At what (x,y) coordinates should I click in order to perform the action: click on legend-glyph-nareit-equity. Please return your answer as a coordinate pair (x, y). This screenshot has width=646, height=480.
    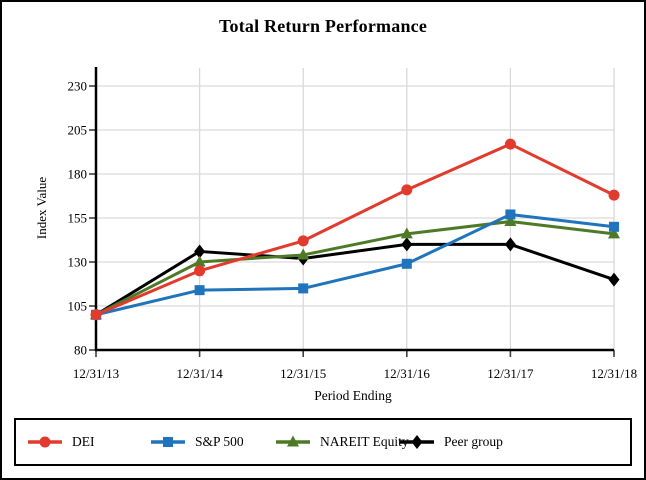
    Looking at the image, I should click on (293, 441).